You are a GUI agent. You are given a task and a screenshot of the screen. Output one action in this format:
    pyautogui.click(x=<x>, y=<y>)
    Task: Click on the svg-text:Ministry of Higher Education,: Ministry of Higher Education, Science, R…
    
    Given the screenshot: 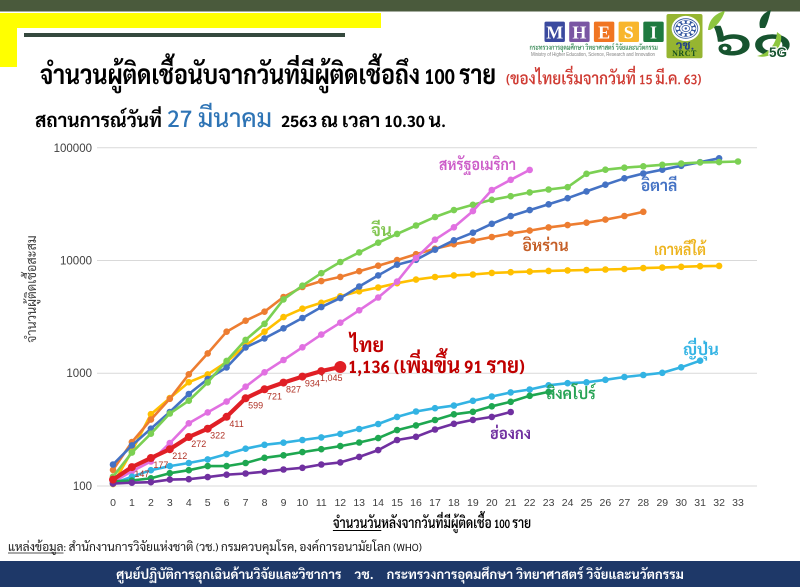 What is the action you would take?
    pyautogui.click(x=593, y=55)
    